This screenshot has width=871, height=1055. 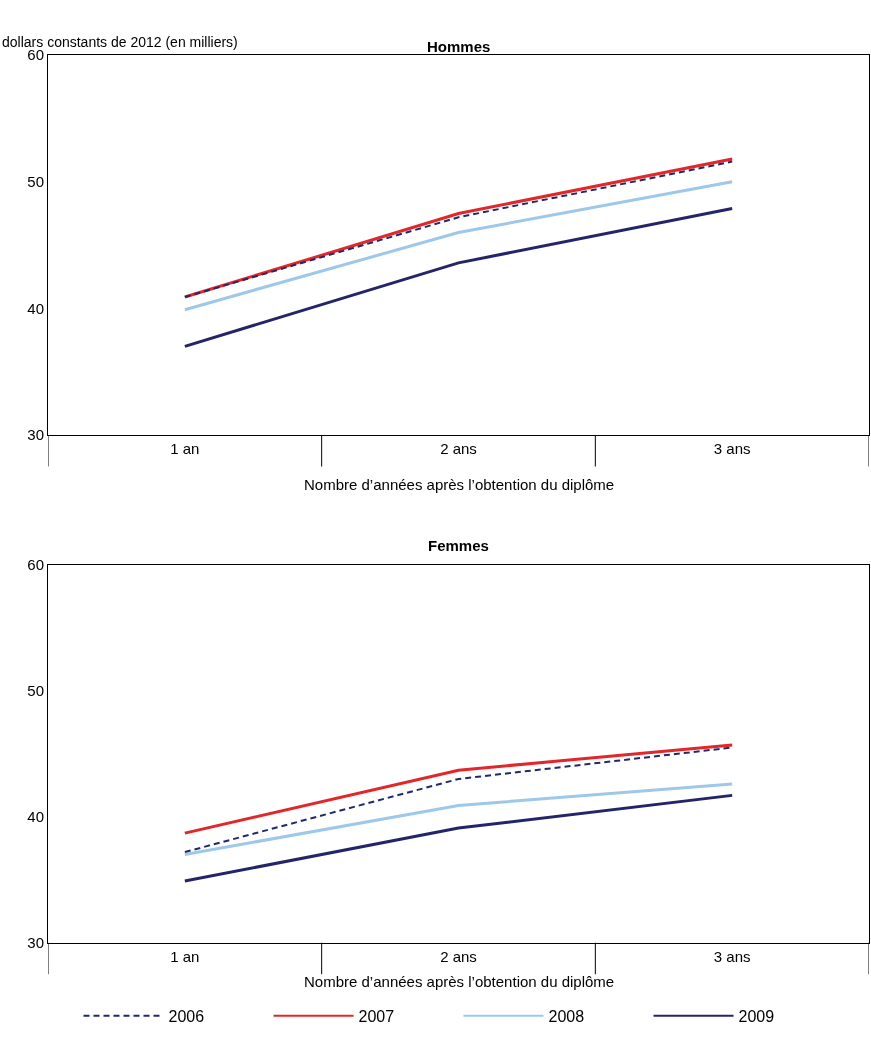 I want to click on chart-title: Hommes, so click(x=459, y=46).